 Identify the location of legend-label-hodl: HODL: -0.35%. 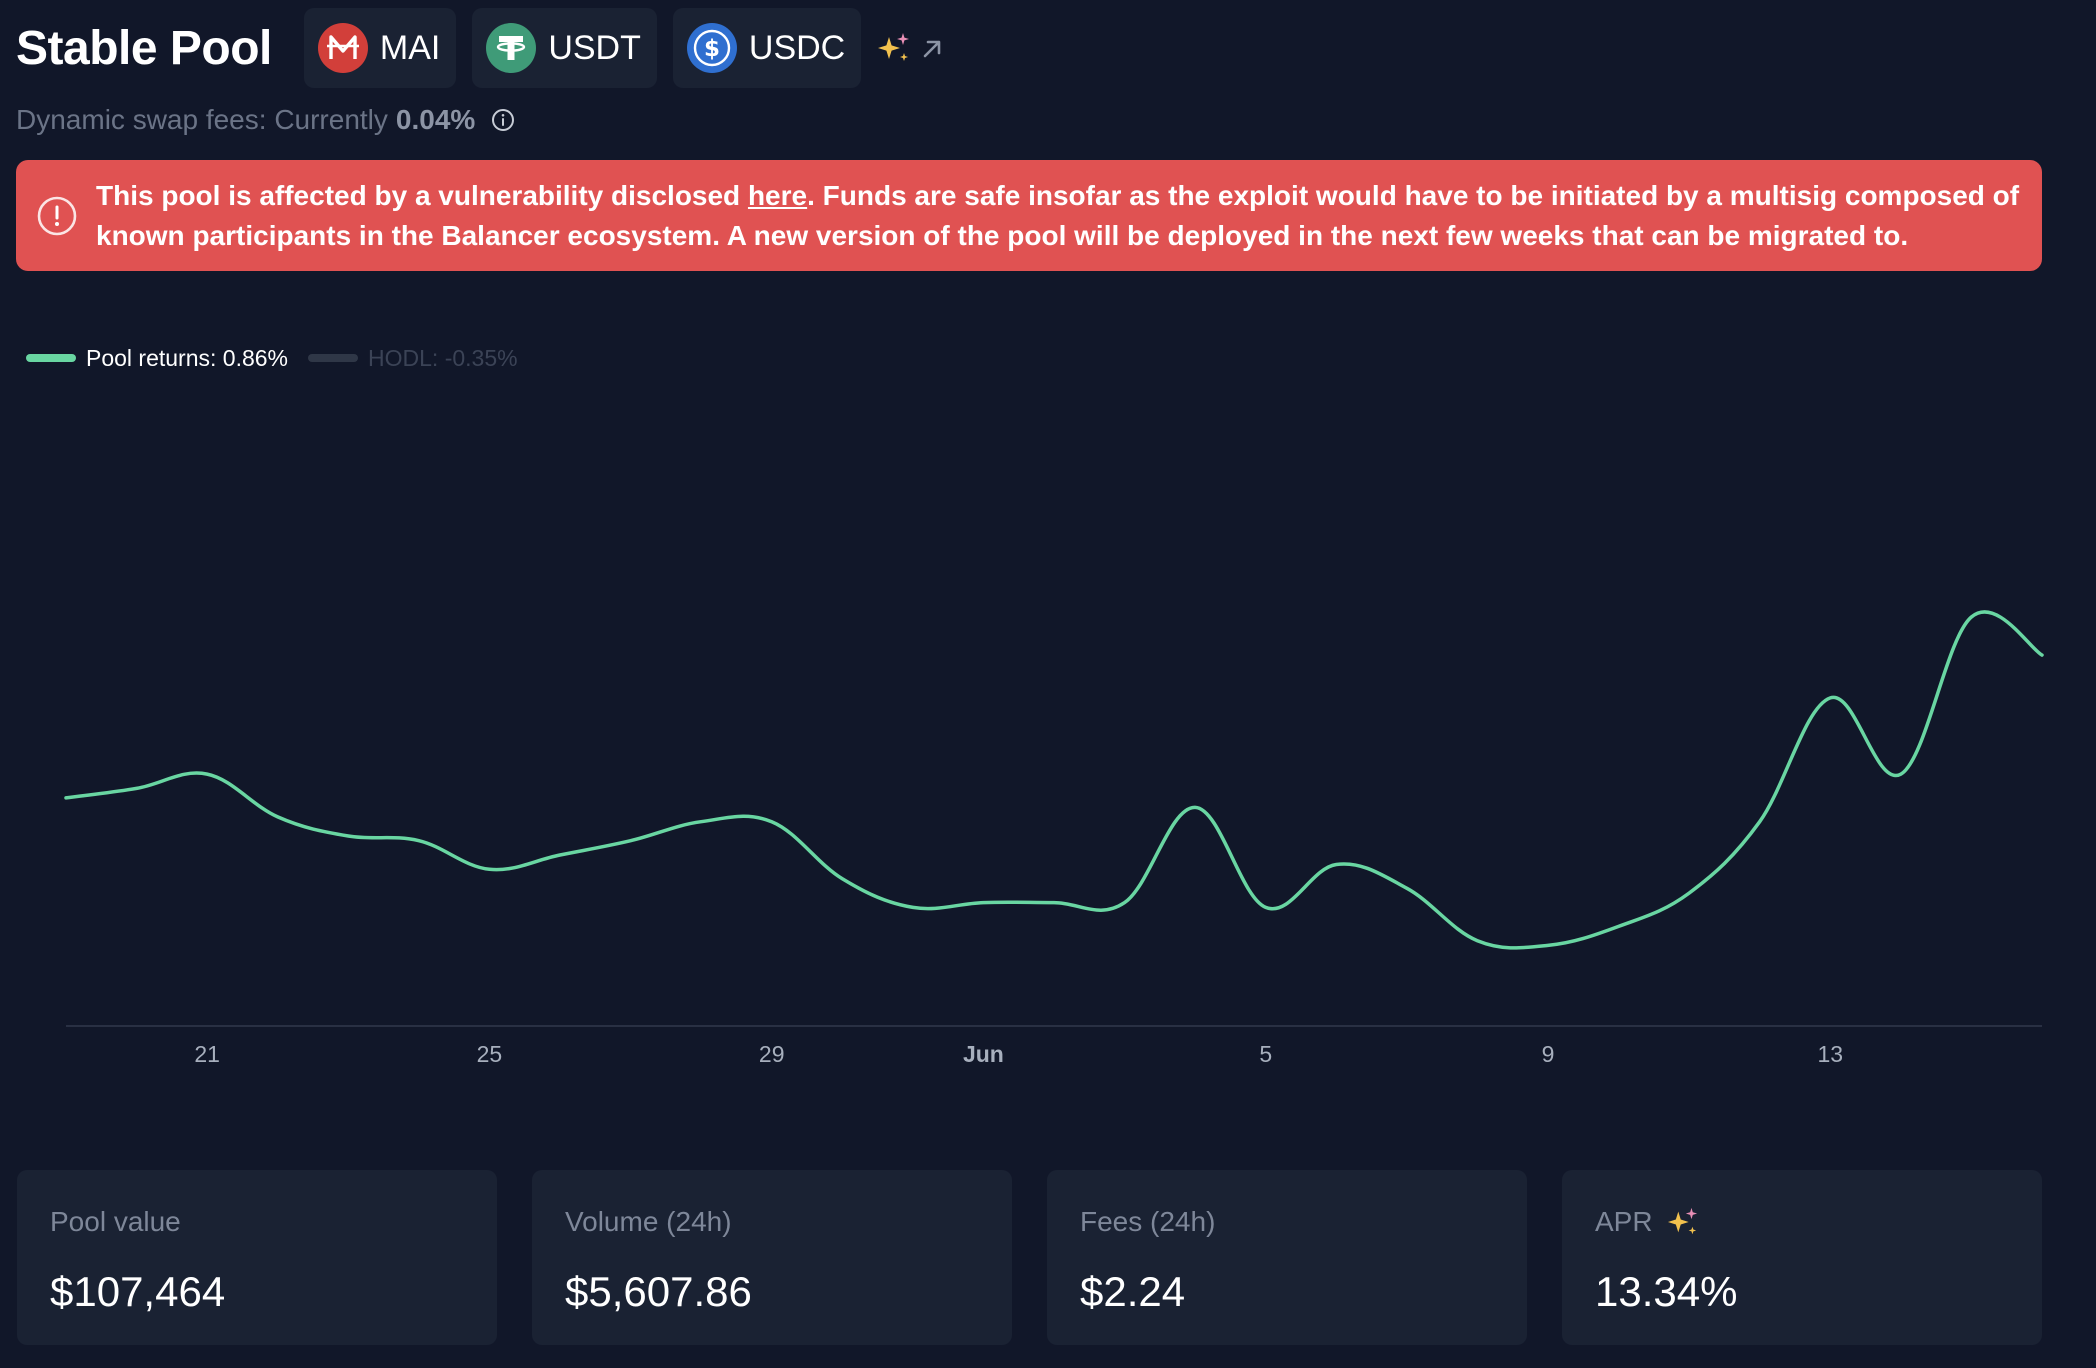
(443, 357).